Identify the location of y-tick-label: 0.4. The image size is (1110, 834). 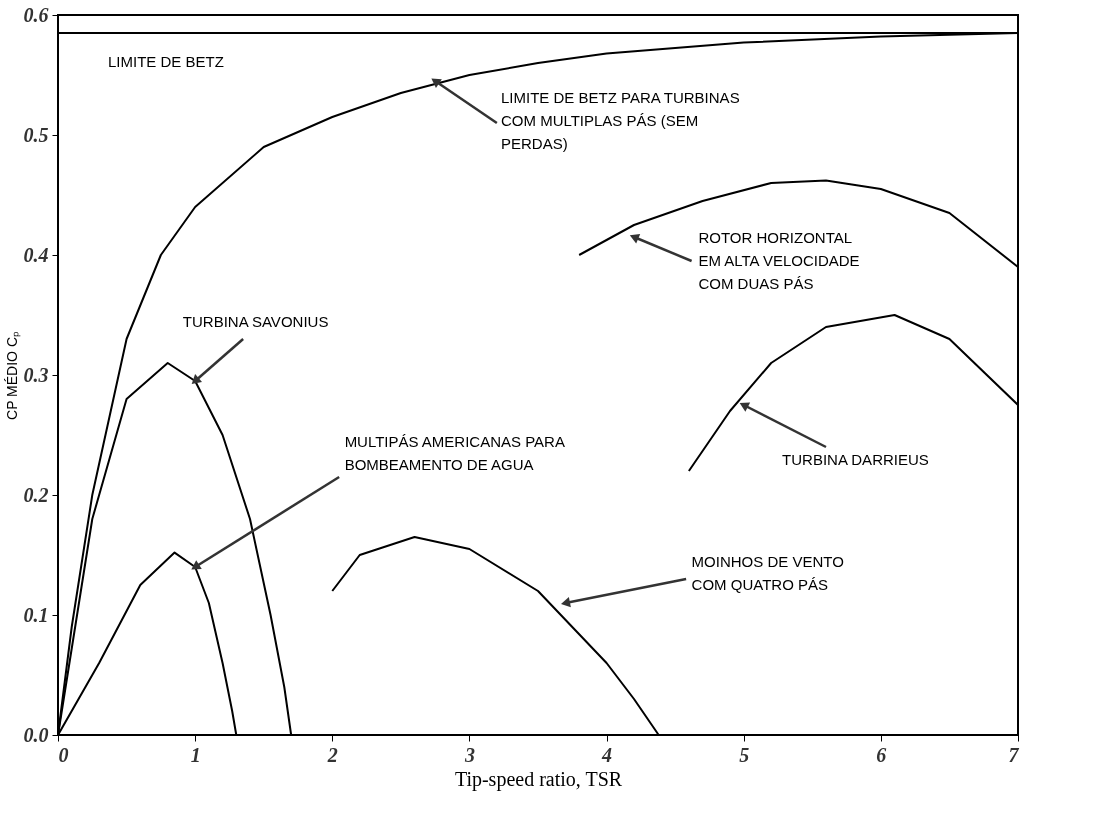
(36, 254).